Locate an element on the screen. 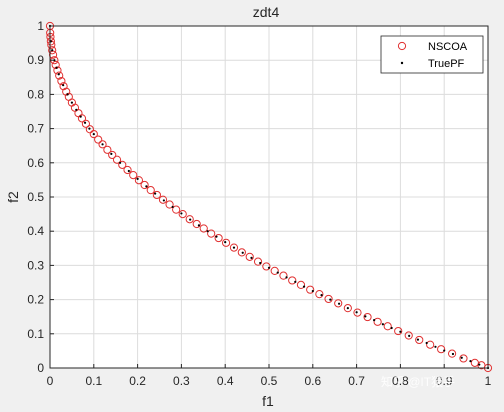 Image resolution: width=504 pixels, height=412 pixels. y-tick-label: 0.3 is located at coordinates (35, 265).